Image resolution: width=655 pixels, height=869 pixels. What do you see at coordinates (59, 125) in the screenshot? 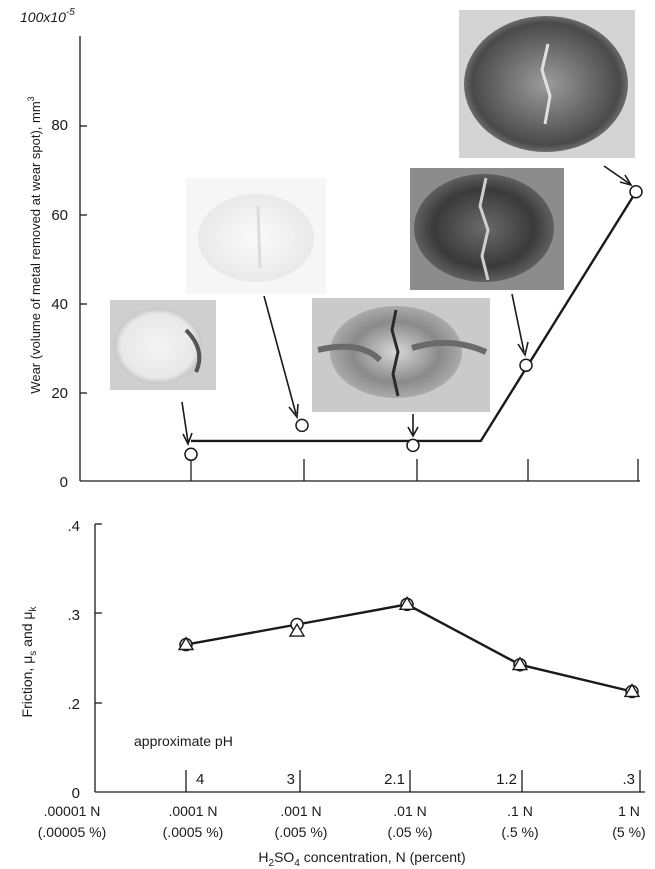
I see `wear-ytick-80: 80` at bounding box center [59, 125].